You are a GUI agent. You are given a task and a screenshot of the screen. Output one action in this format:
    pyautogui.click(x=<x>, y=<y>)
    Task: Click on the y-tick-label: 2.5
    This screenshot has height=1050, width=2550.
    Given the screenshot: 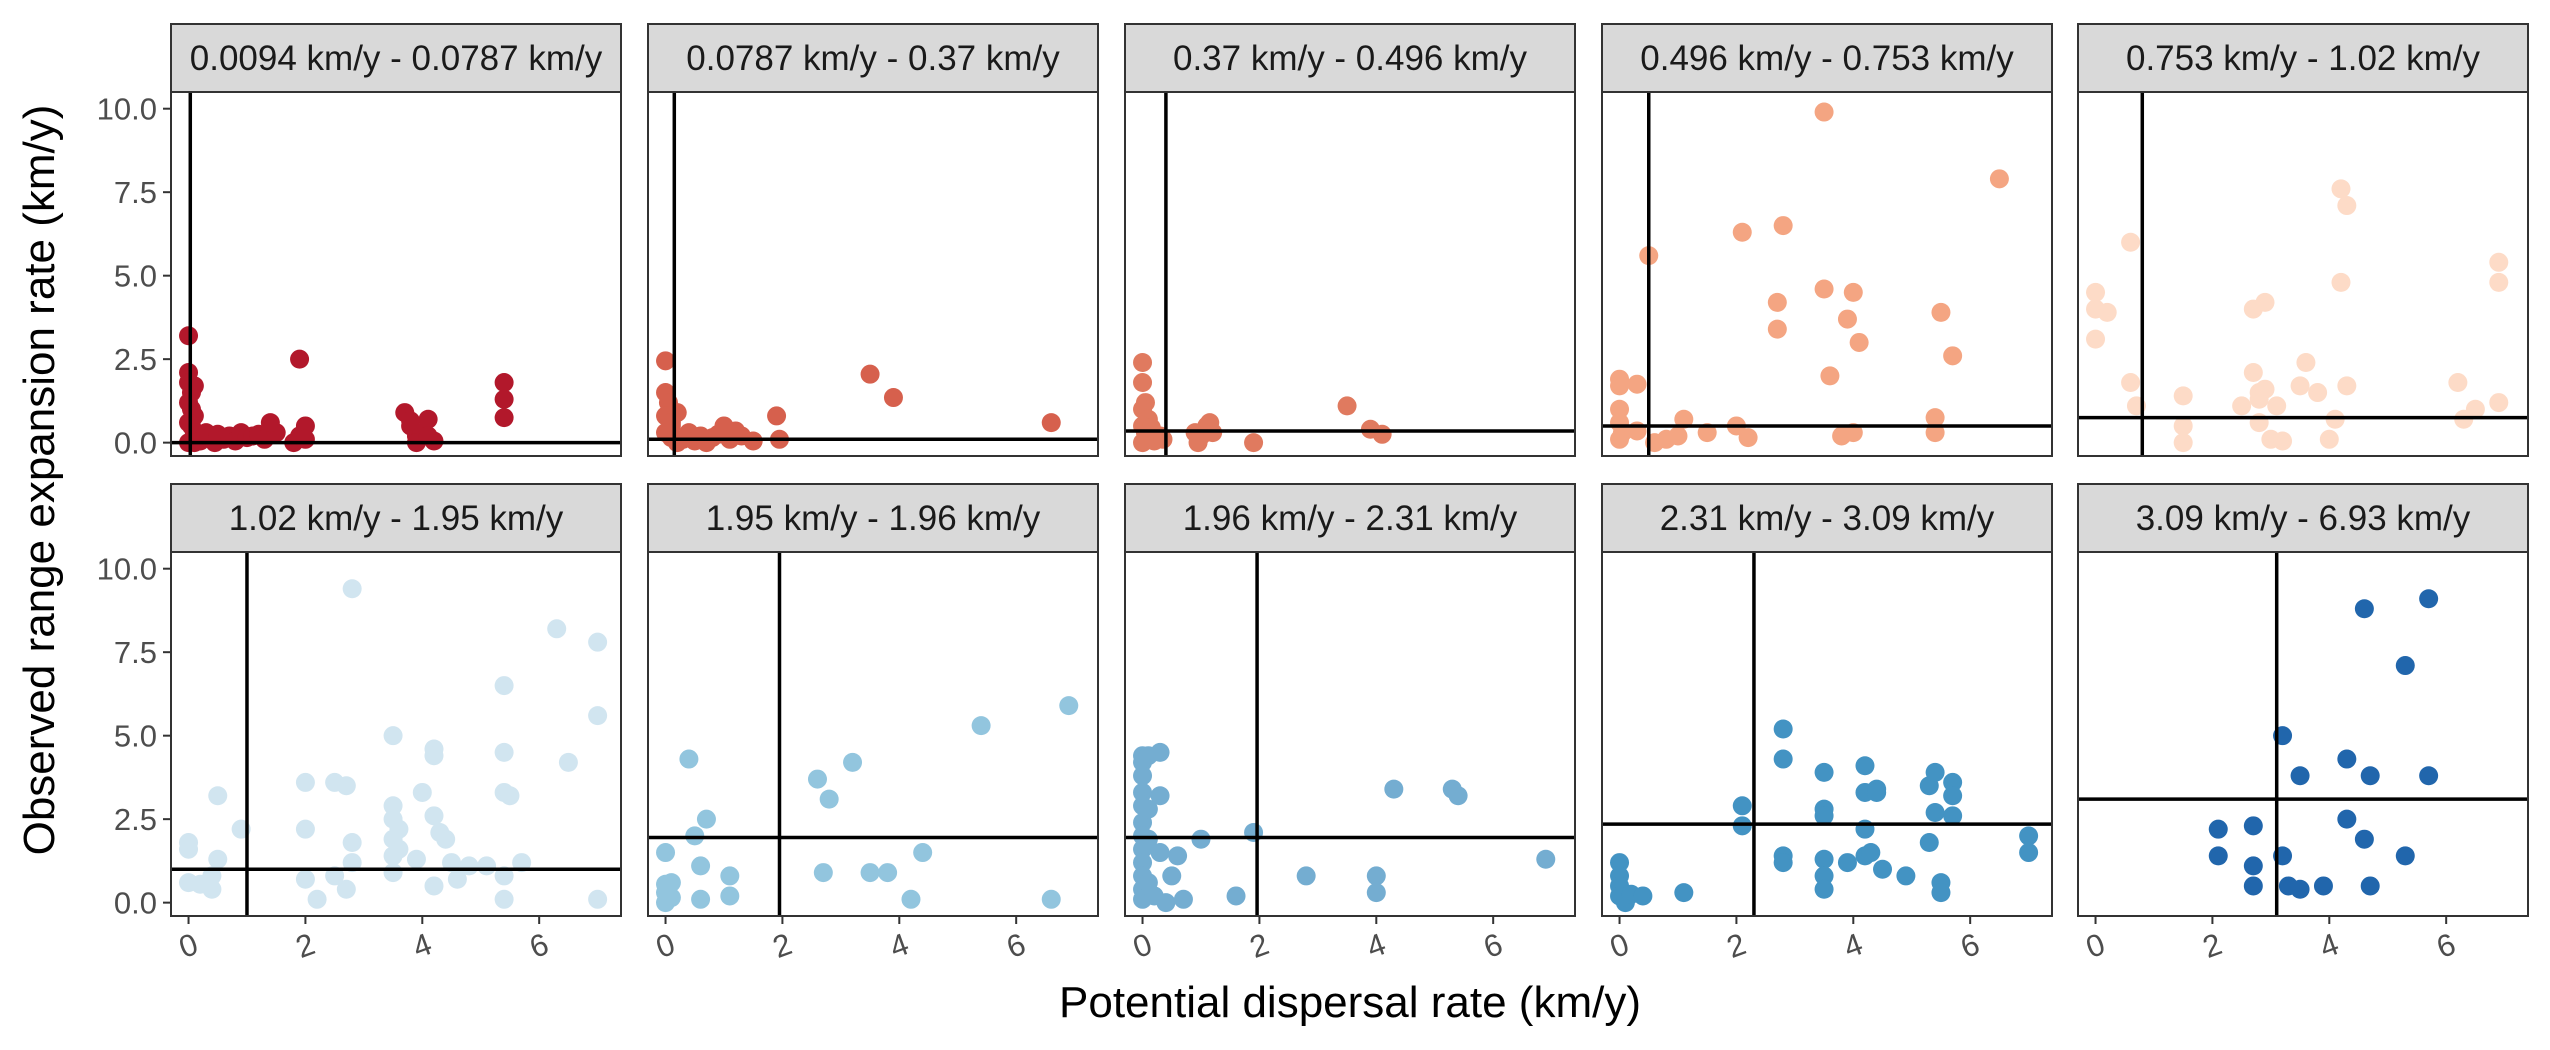 What is the action you would take?
    pyautogui.click(x=135, y=359)
    